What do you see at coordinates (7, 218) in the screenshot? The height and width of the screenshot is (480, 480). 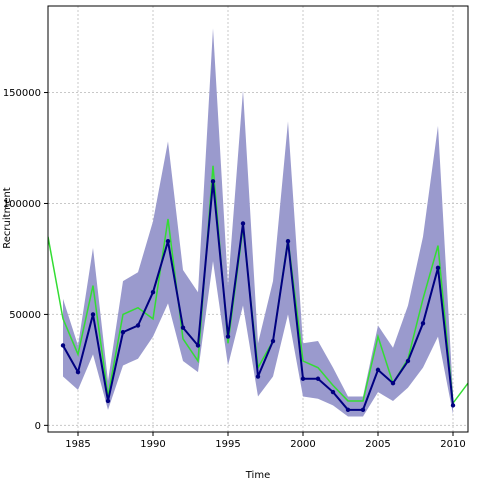 I see `y-axis-label: Recruitment` at bounding box center [7, 218].